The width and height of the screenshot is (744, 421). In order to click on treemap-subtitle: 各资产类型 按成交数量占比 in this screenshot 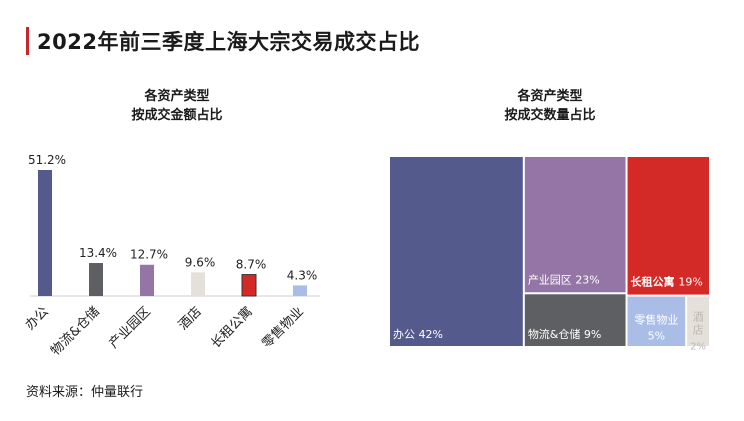, I will do `click(550, 106)`.